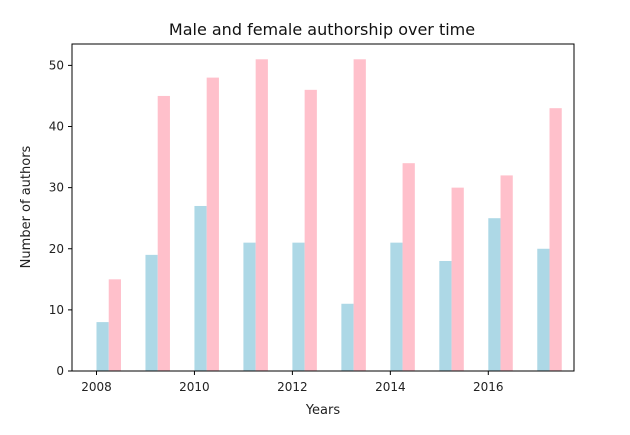 This screenshot has height=435, width=630. I want to click on bar-series-0-2009, so click(151, 312).